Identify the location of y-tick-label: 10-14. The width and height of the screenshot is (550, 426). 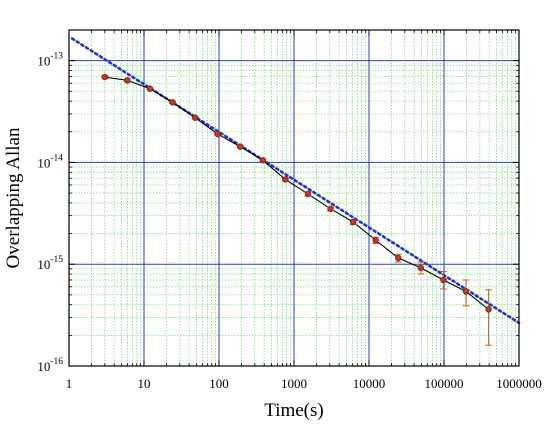
(50, 161).